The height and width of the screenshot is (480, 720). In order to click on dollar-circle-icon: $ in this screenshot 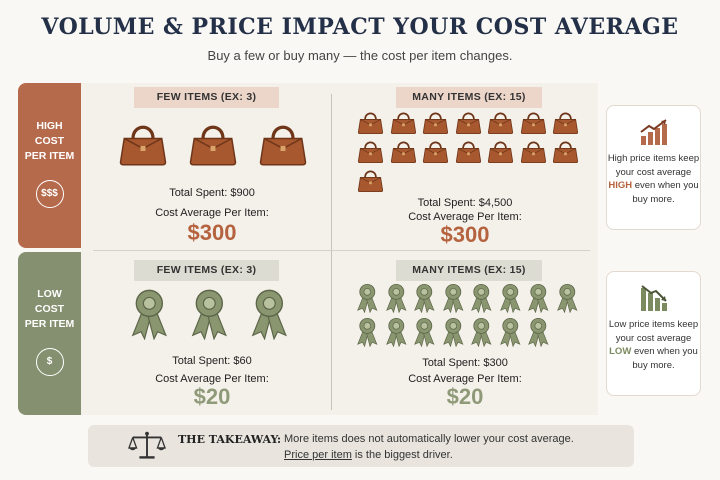, I will do `click(49, 362)`.